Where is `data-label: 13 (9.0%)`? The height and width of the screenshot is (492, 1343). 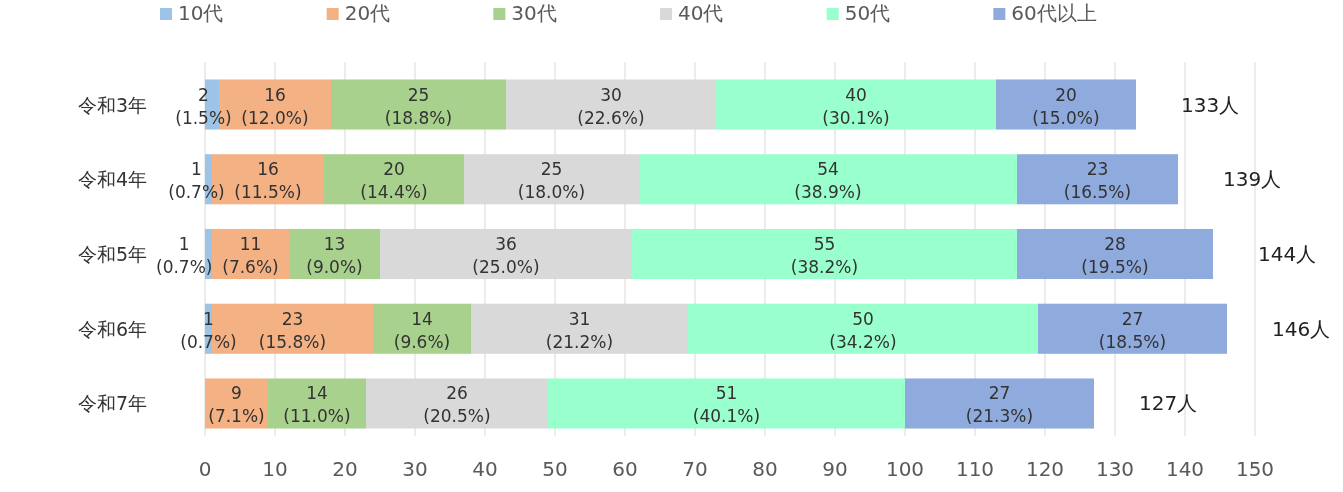
data-label: 13 (9.0%) is located at coordinates (334, 255).